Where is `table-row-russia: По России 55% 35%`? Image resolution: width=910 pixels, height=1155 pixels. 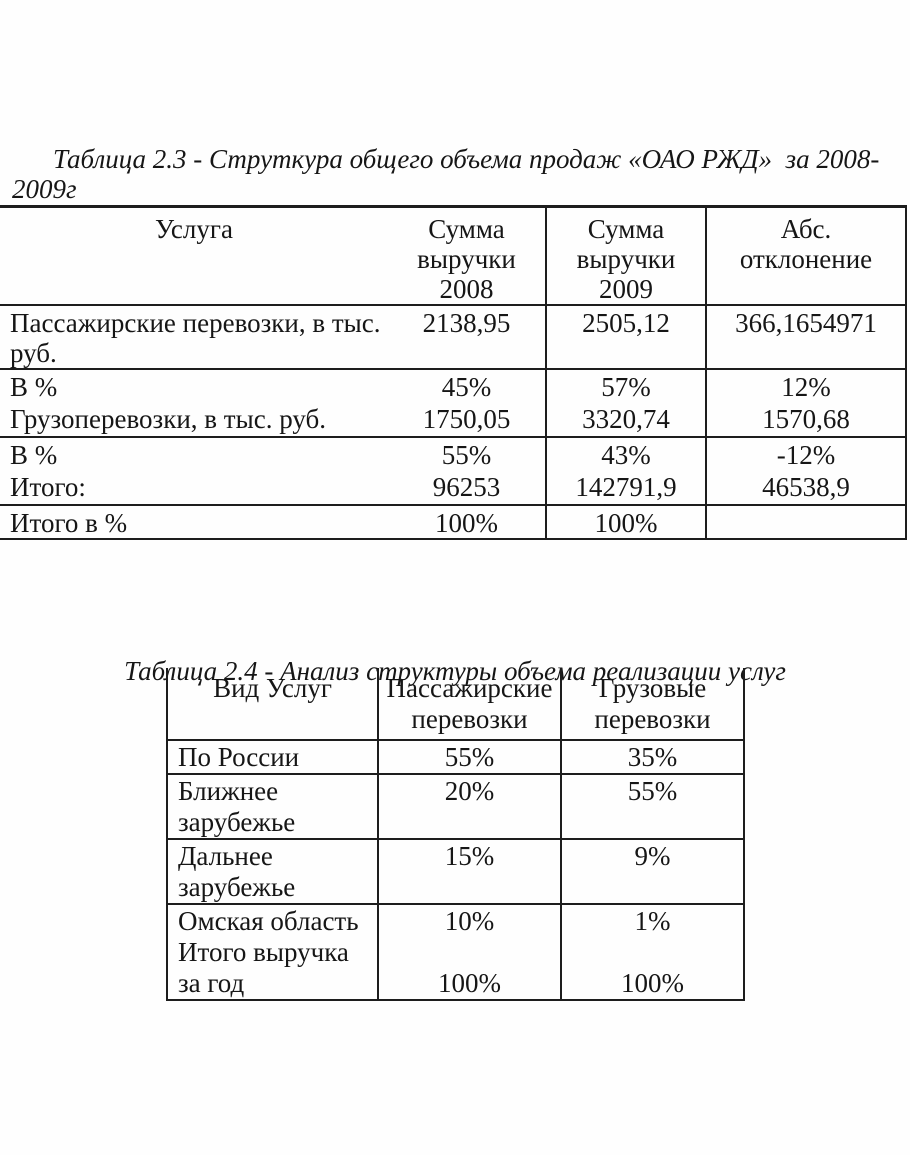
table-row-russia: По России 55% 35% is located at coordinates (455, 757).